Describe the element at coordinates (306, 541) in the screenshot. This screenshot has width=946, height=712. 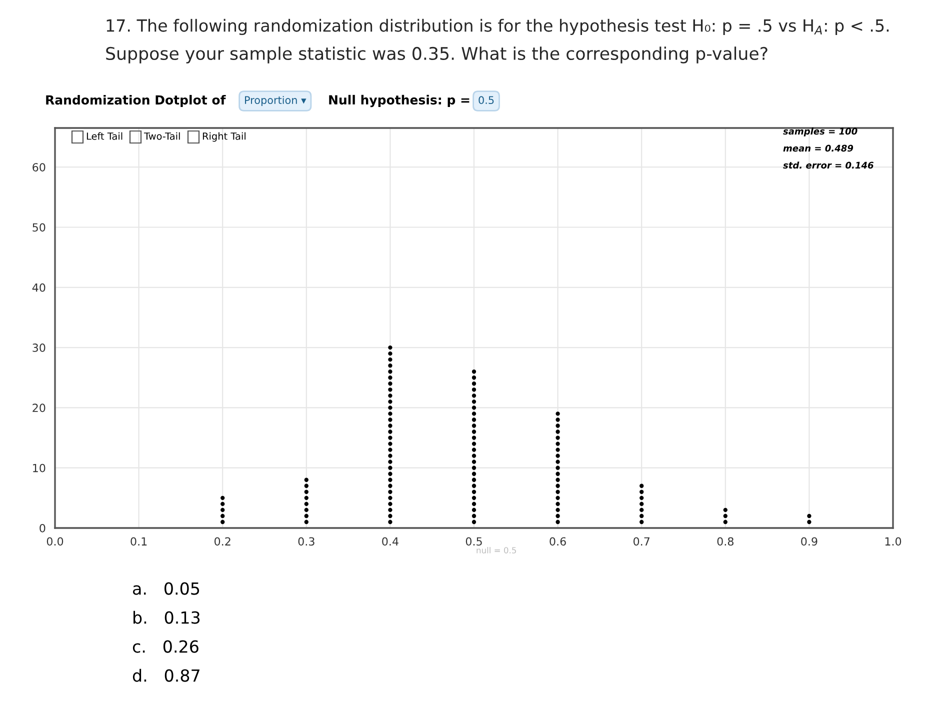
I see `x-tick-label: 0.3` at that location.